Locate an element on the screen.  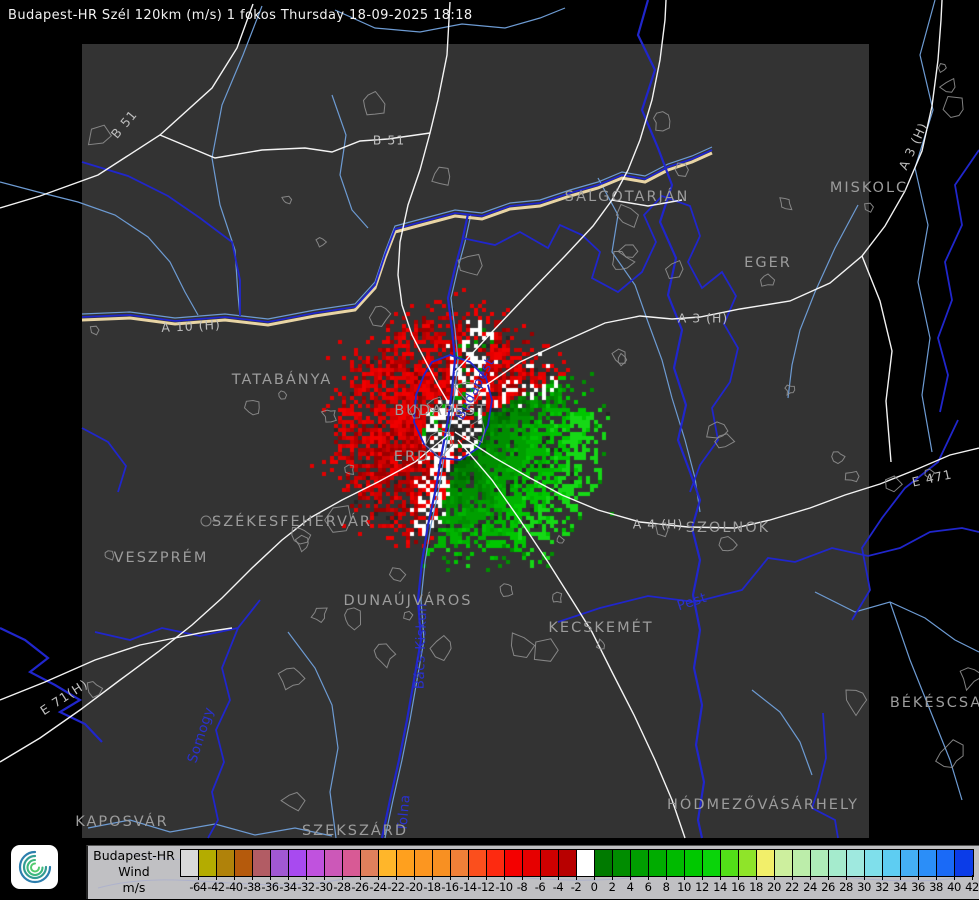
legend-tick-label: -2 is located at coordinates (576, 887).